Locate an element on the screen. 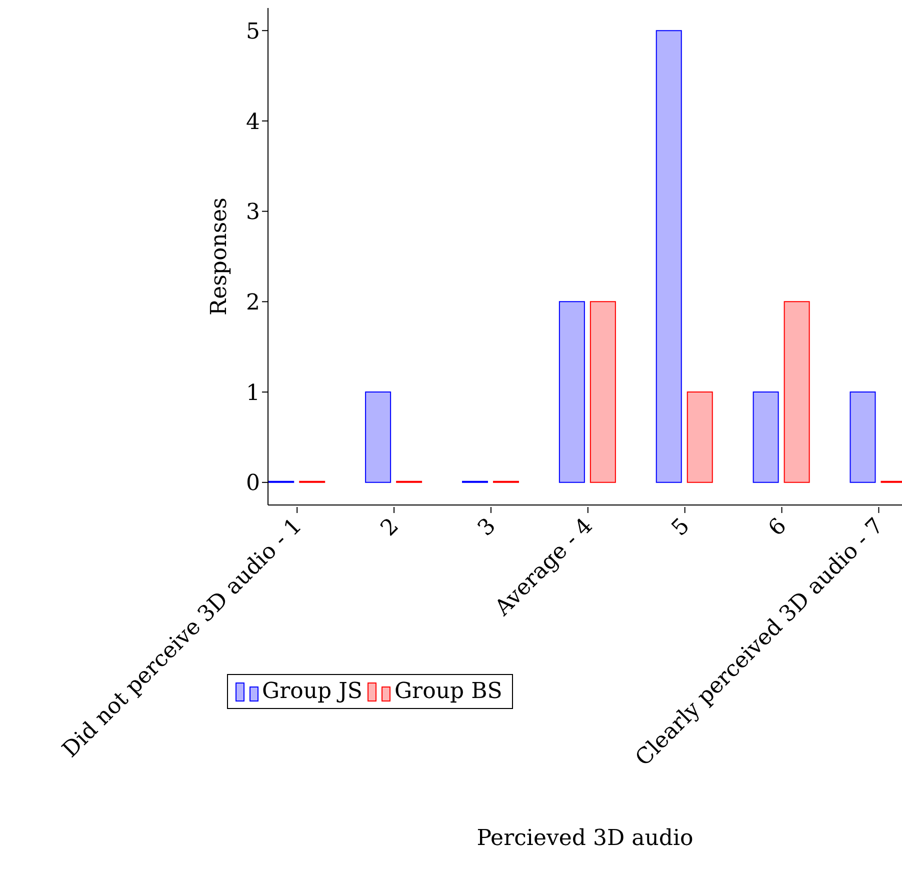  y-tick-label: 5 is located at coordinates (253, 31).